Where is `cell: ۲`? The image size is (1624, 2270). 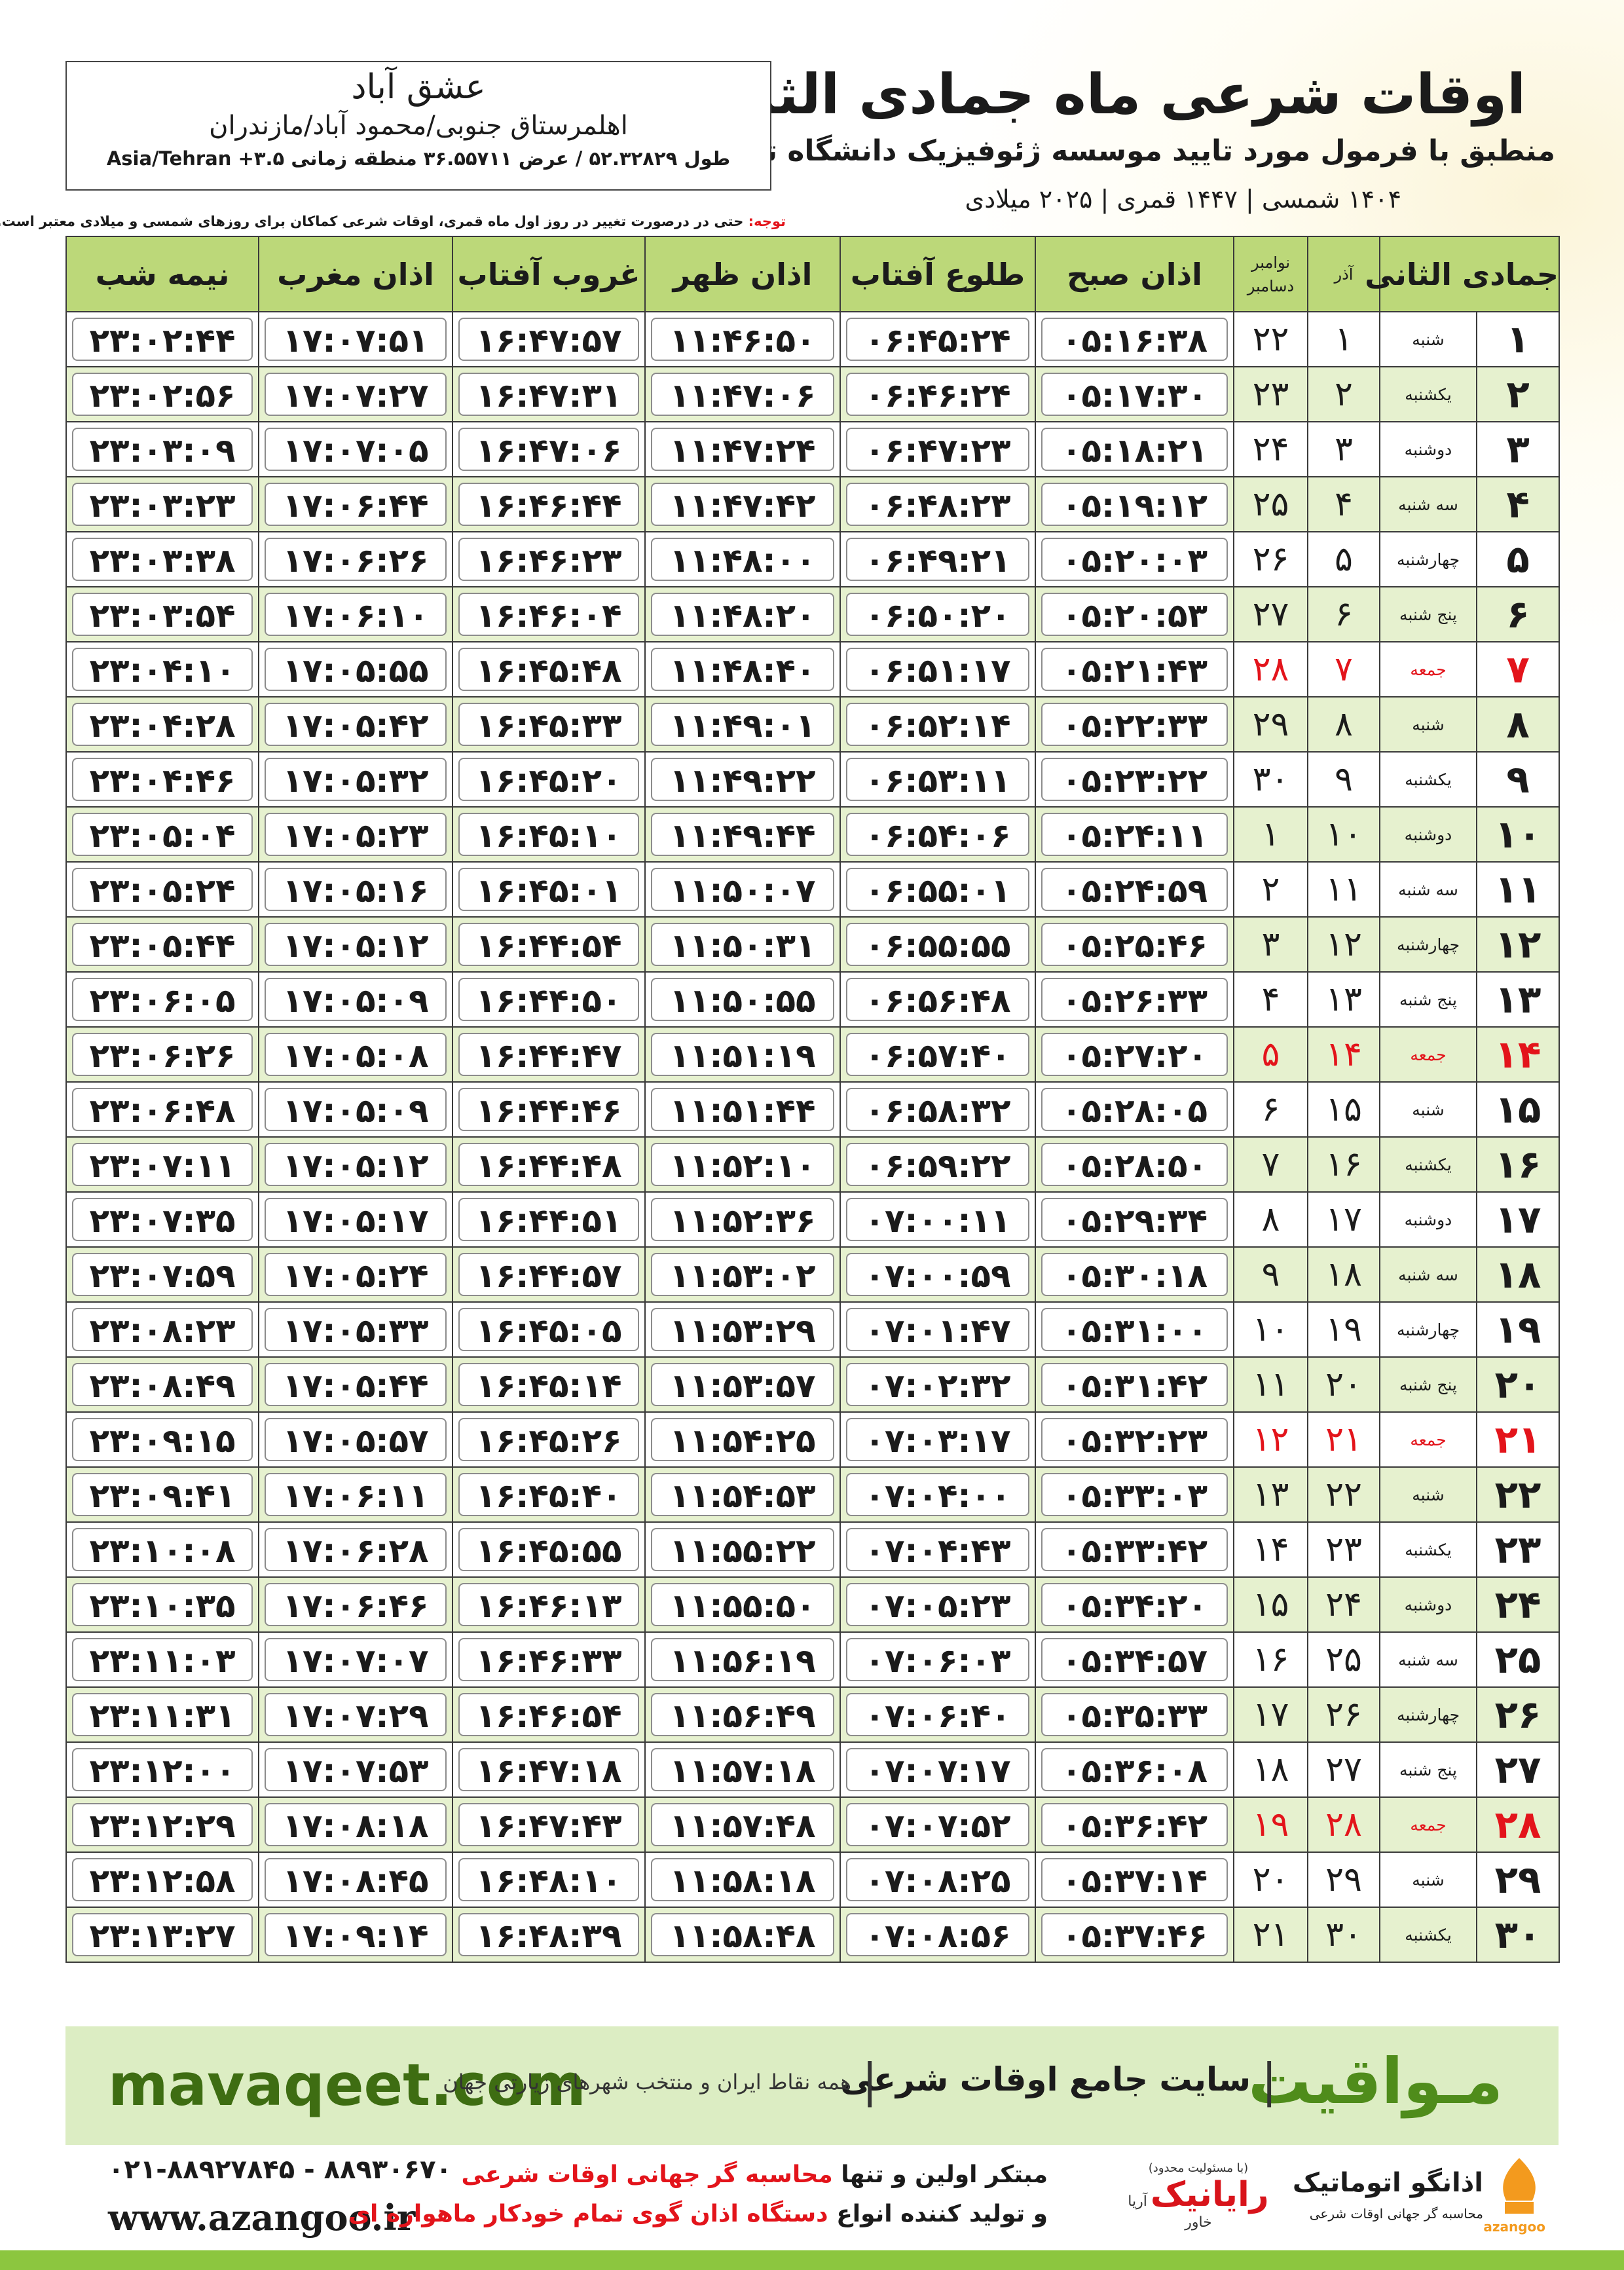 cell: ۲ is located at coordinates (1343, 394).